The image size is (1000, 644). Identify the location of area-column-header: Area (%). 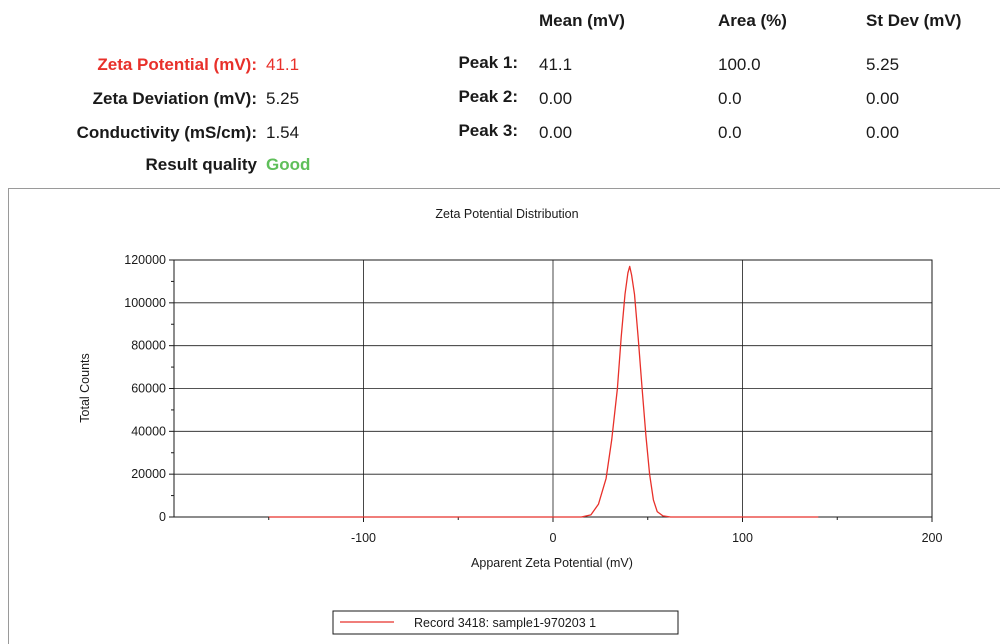
(752, 20).